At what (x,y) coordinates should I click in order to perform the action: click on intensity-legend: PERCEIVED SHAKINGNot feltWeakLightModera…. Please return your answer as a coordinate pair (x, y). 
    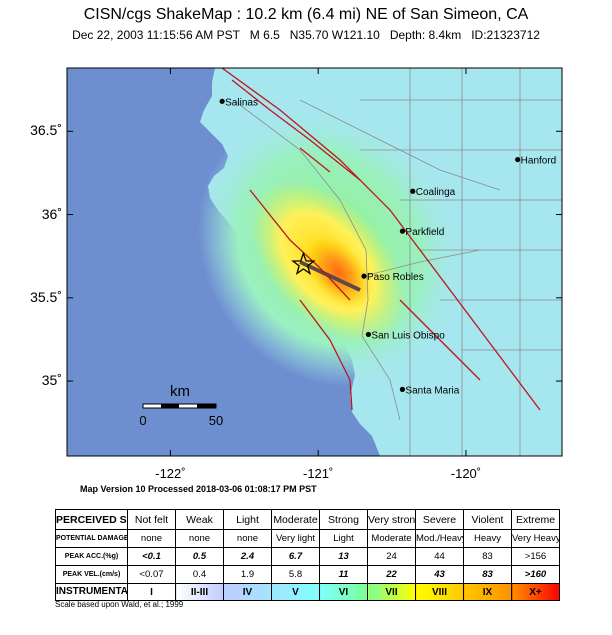
    Looking at the image, I should click on (307, 555).